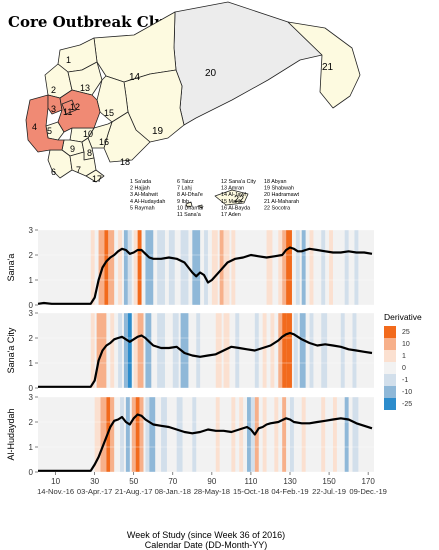  I want to click on x-tick-label-date: 04-Feb.-19, so click(289, 491).